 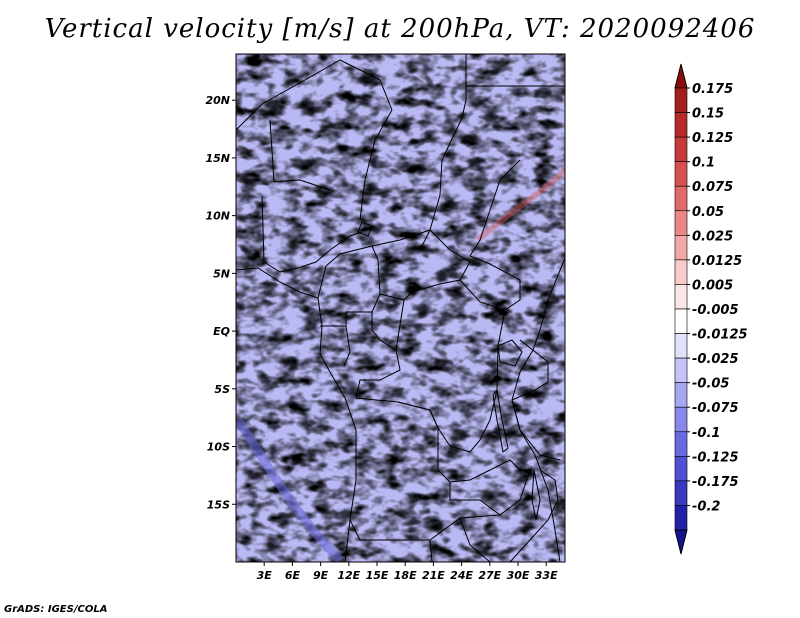 What do you see at coordinates (715, 457) in the screenshot?
I see `colorbar-label: -0.125` at bounding box center [715, 457].